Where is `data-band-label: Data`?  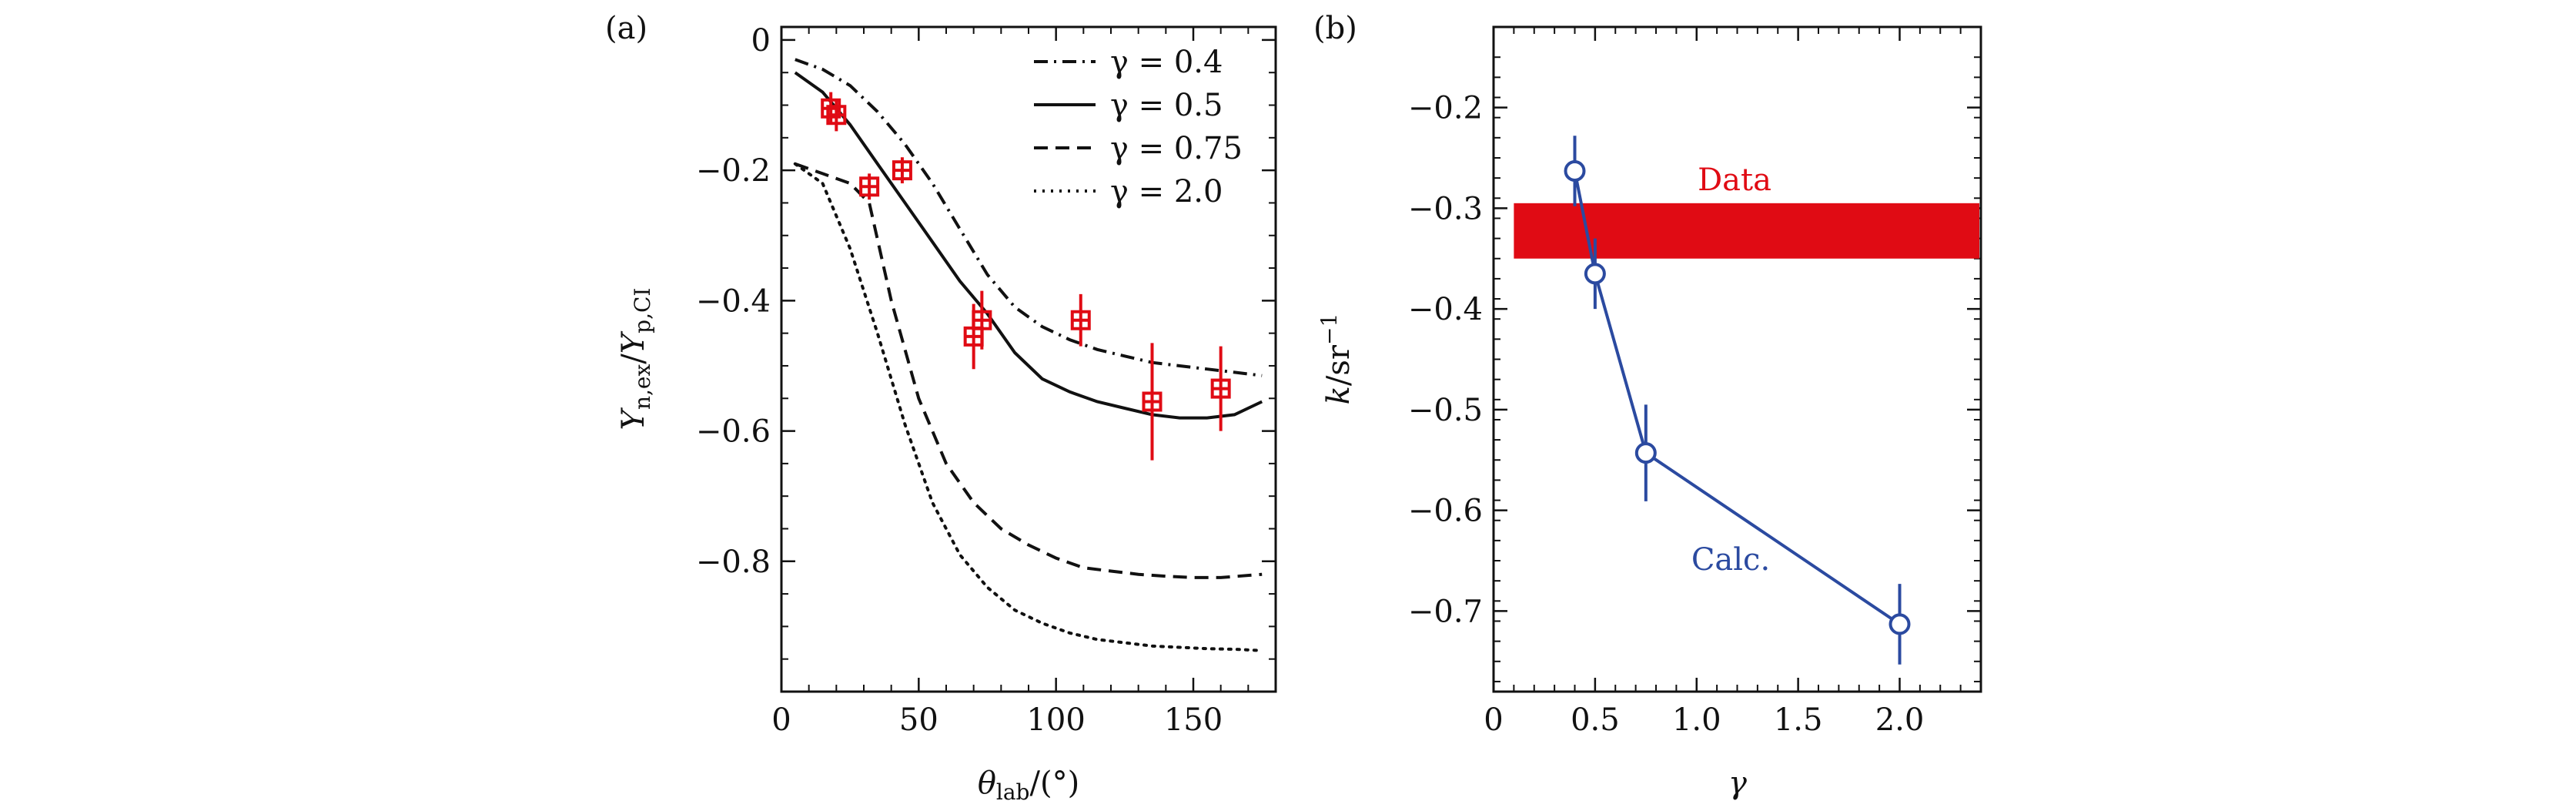
data-band-label: Data is located at coordinates (1734, 180).